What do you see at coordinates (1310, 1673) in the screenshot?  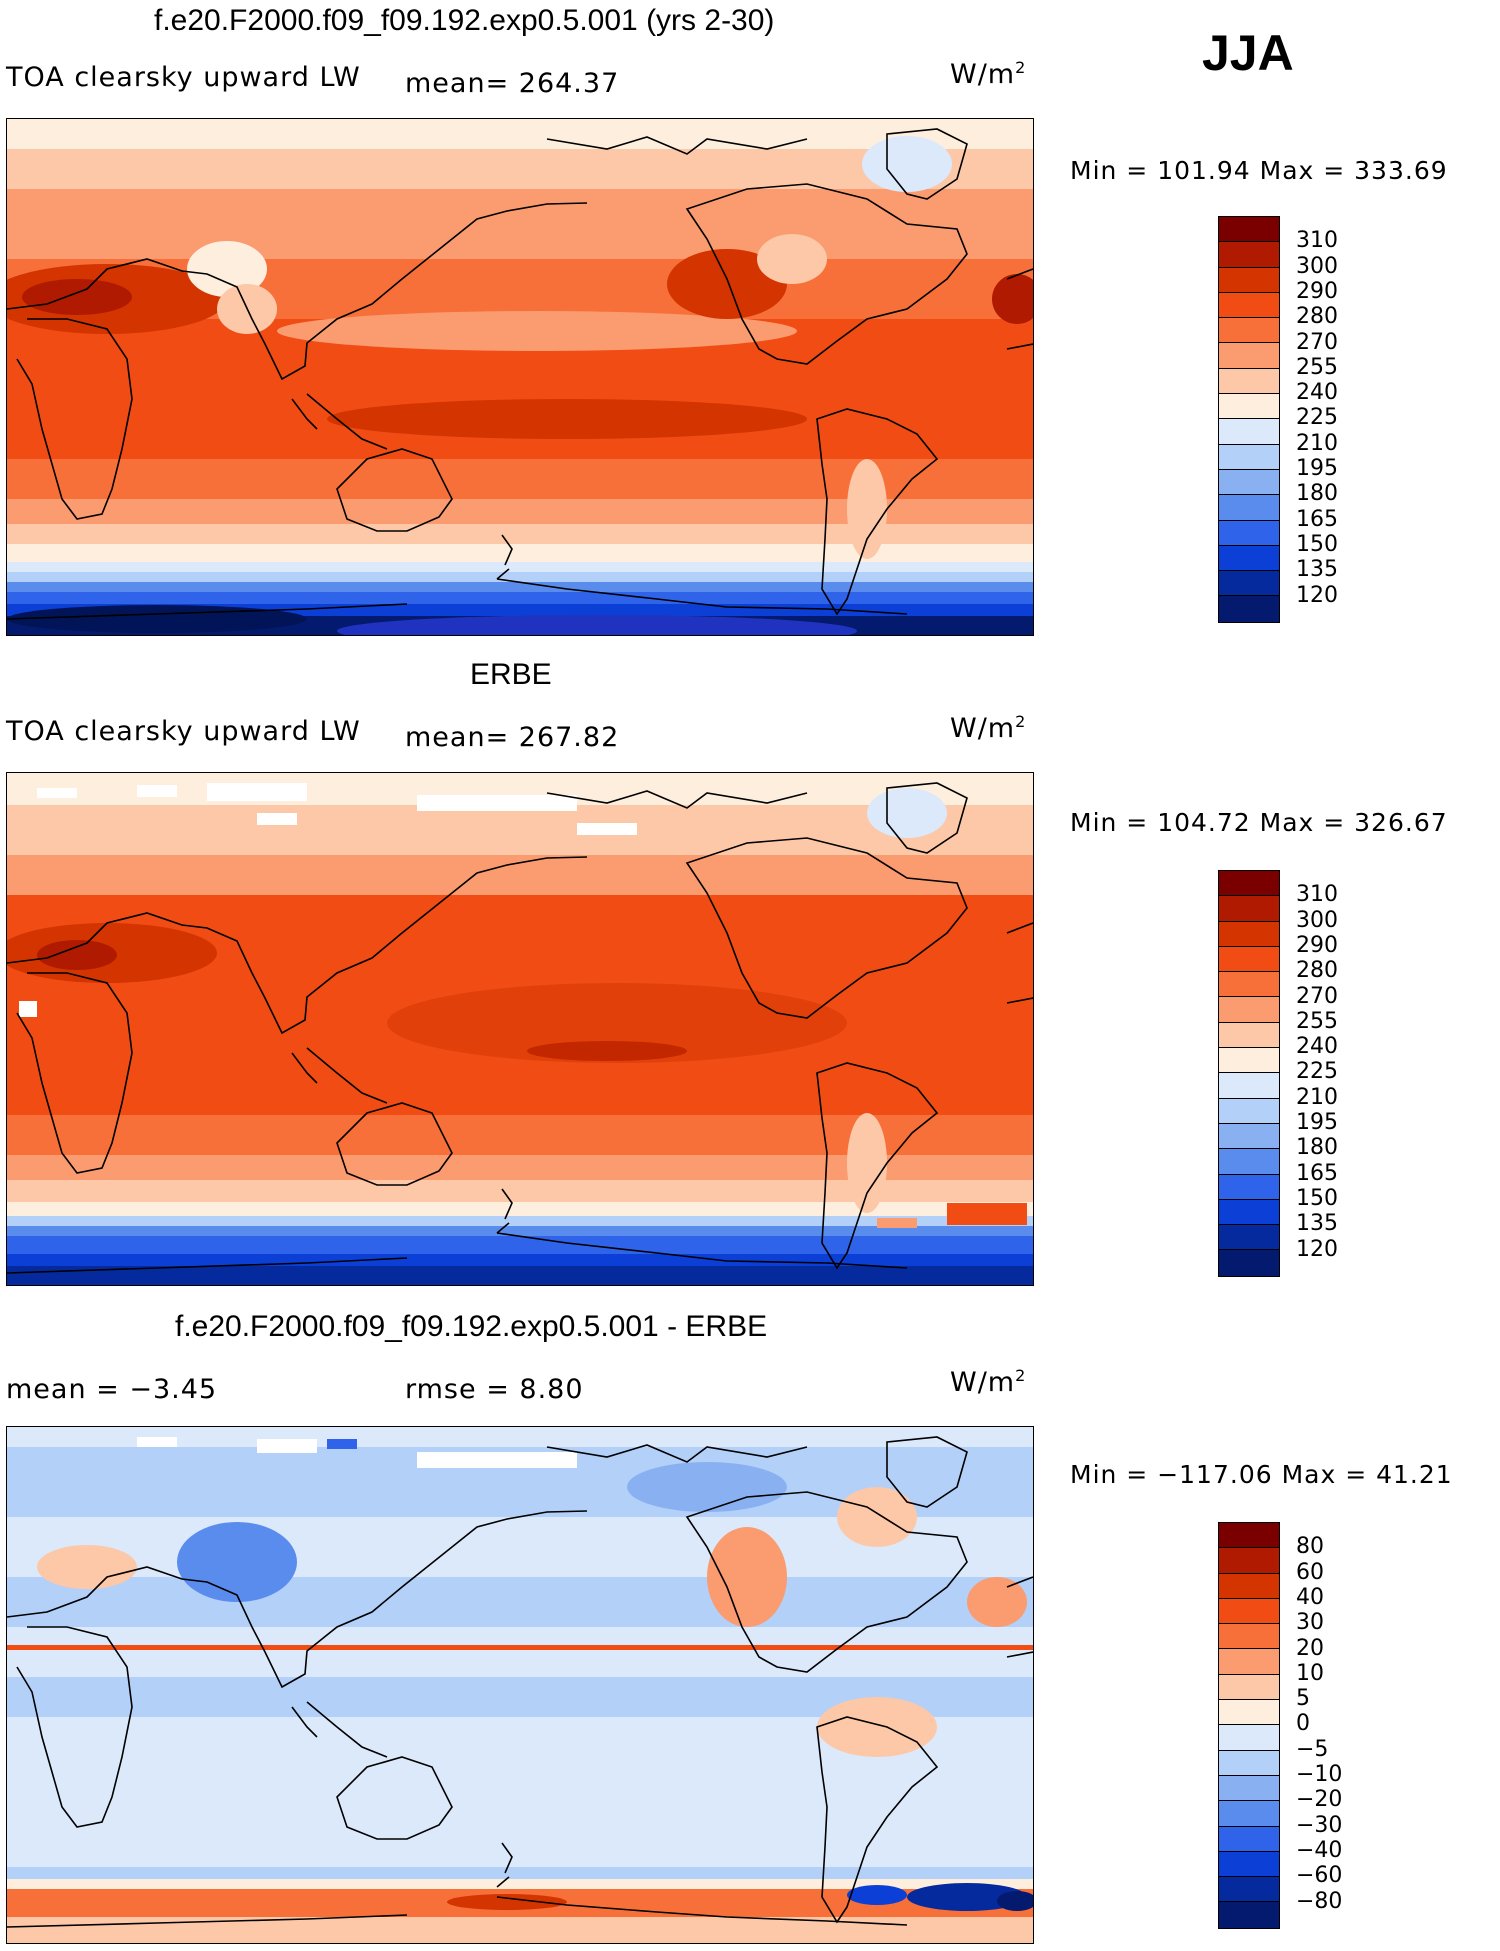 I see `colorbar-tick-label: 10` at bounding box center [1310, 1673].